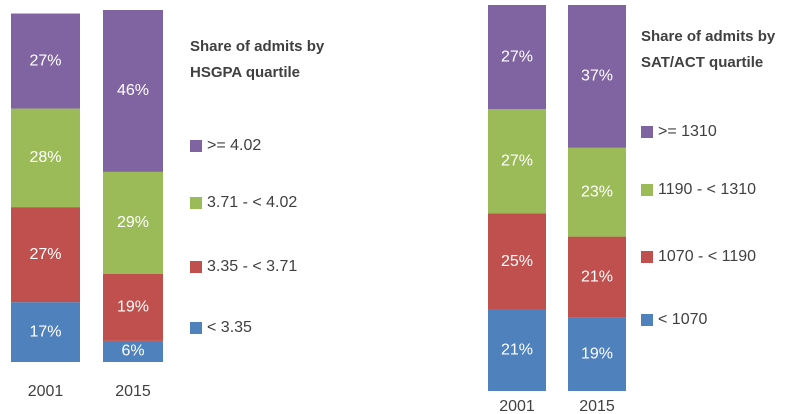 This screenshot has height=414, width=809. I want to click on legend-label: 1190 - < 1310, so click(707, 189).